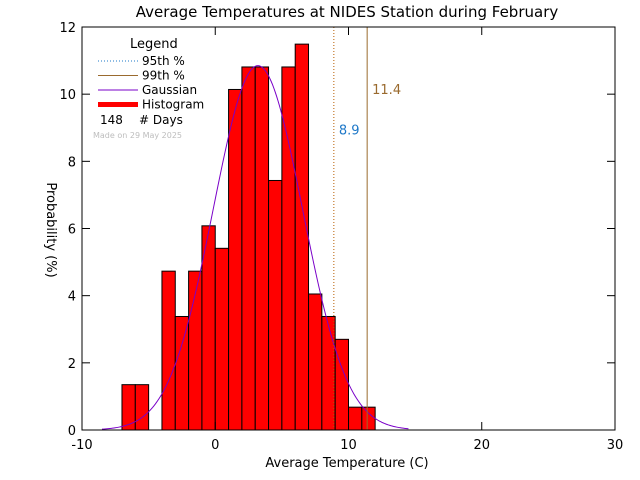 The image size is (640, 480). I want to click on credit-note: Made on 29 May 2025, so click(137, 135).